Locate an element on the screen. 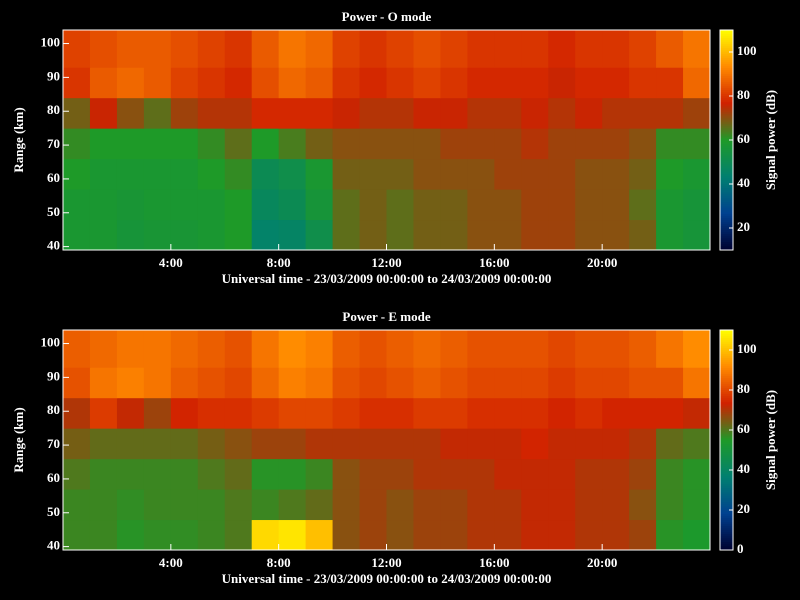 The height and width of the screenshot is (600, 800). colorbar-label: Signal power (dB) is located at coordinates (770, 440).